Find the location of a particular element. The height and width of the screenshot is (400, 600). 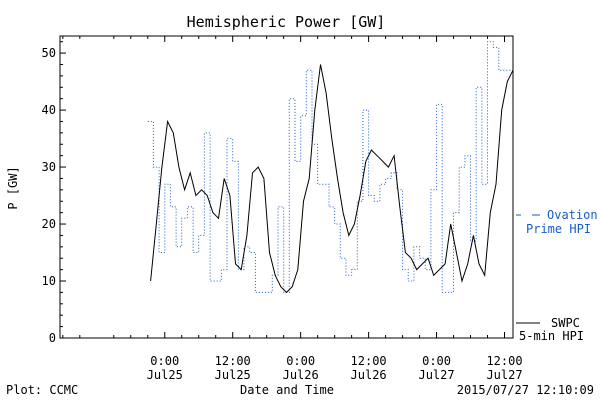

legend-ovation: Ovation Prime HPI is located at coordinates (557, 222).